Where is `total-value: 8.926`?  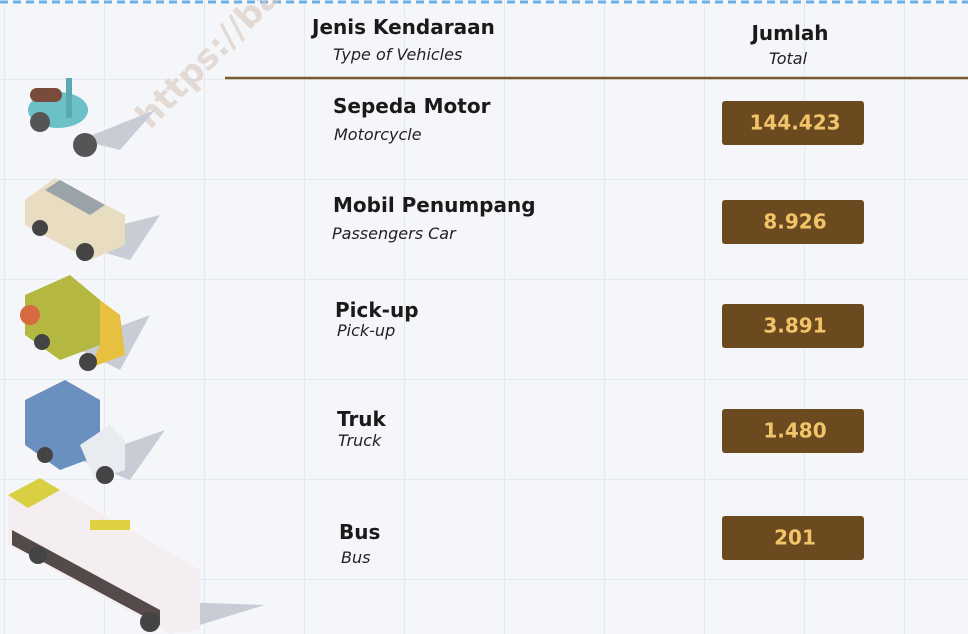 total-value: 8.926 is located at coordinates (794, 222).